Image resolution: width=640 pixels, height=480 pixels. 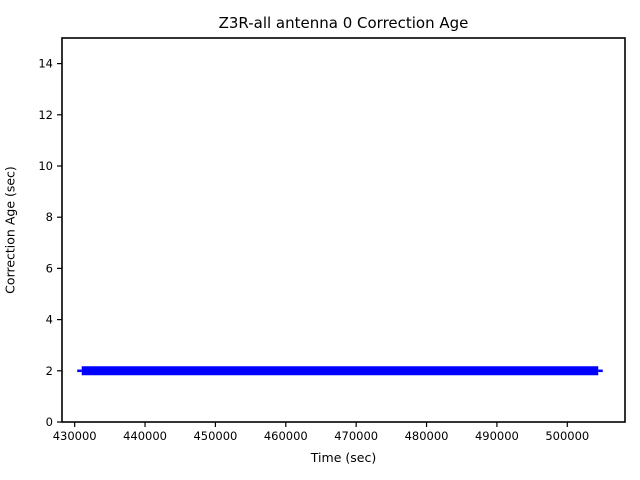 I want to click on x-tick-label: 470000, so click(x=356, y=436).